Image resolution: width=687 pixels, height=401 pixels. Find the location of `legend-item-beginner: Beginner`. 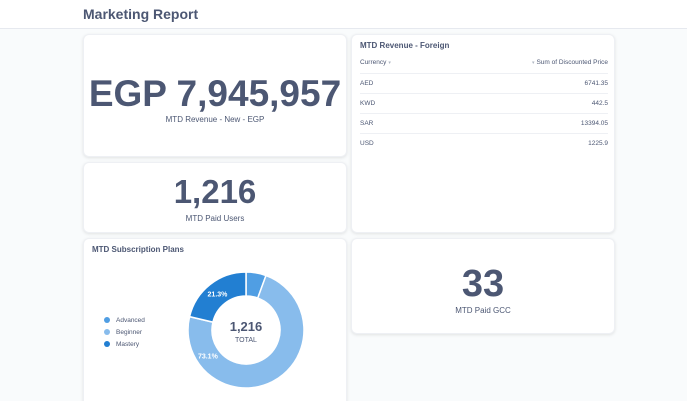

legend-item-beginner: Beginner is located at coordinates (124, 332).